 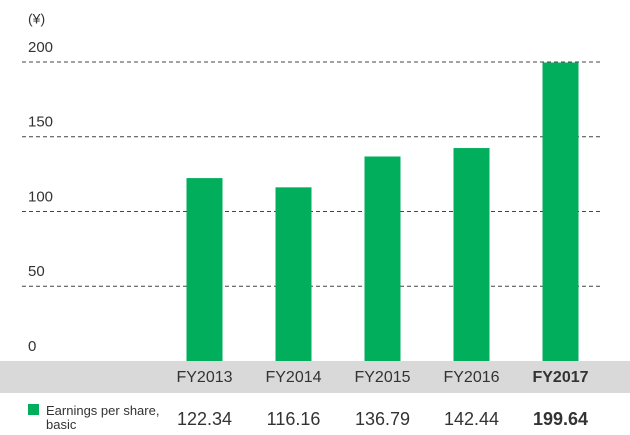 I want to click on x-tick-label: FY2015, so click(x=382, y=377).